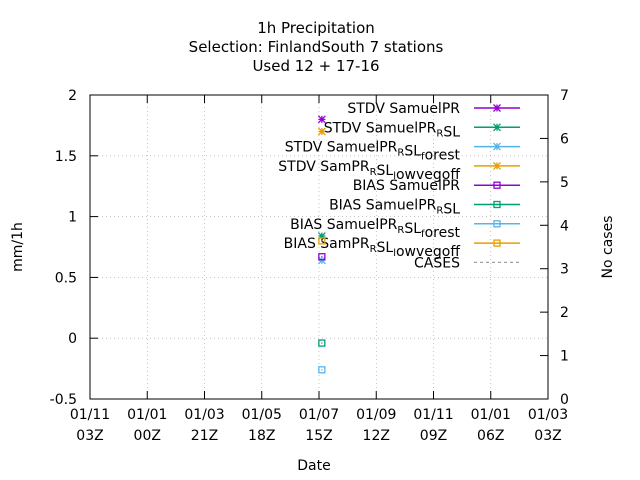 The width and height of the screenshot is (640, 480). Describe the element at coordinates (437, 263) in the screenshot. I see `legend-label-9: CASES` at that location.